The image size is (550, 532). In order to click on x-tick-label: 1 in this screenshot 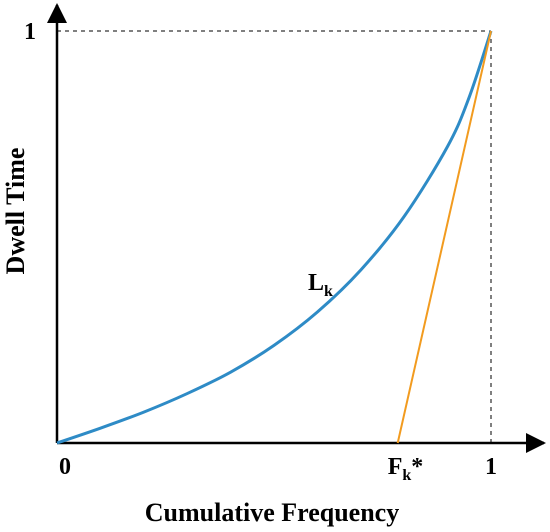, I will do `click(491, 467)`.